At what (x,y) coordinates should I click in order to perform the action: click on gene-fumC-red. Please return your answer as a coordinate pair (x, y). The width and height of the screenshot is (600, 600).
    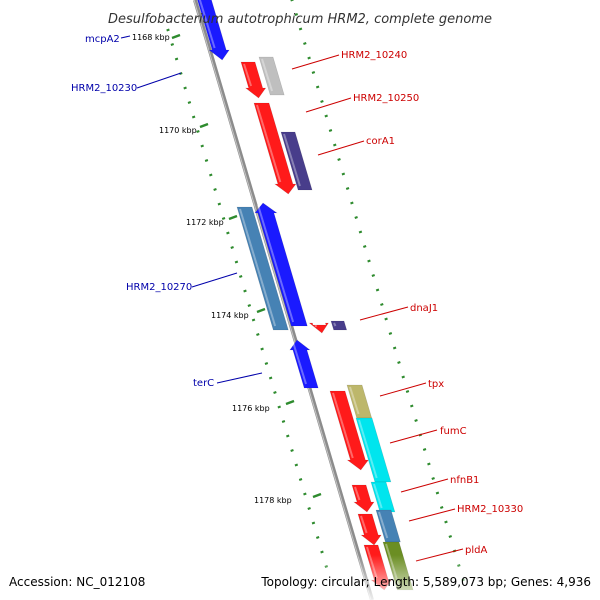
    Looking at the image, I should click on (349, 430).